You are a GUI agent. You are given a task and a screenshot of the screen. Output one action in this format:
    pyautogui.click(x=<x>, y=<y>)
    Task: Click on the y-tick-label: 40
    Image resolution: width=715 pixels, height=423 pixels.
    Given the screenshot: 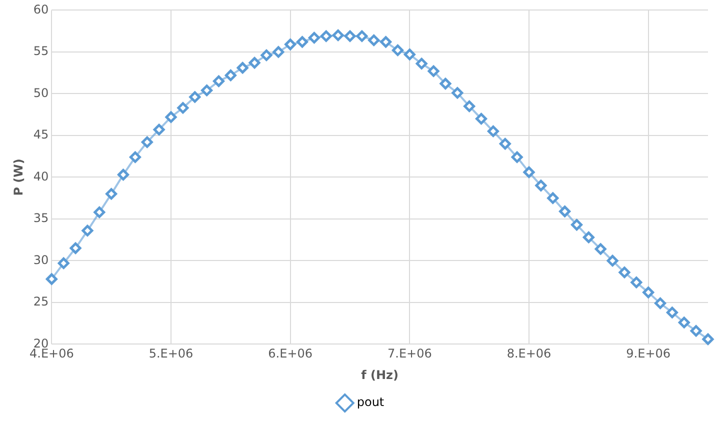 What is the action you would take?
    pyautogui.click(x=41, y=176)
    